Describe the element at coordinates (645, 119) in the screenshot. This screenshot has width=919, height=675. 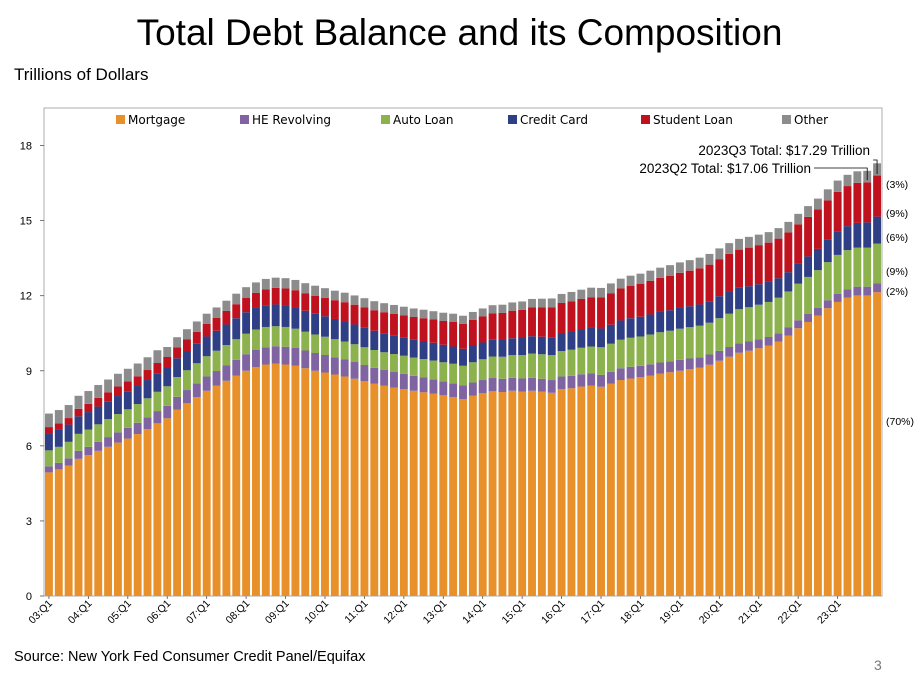
I see `legend-swatch-student-loan` at that location.